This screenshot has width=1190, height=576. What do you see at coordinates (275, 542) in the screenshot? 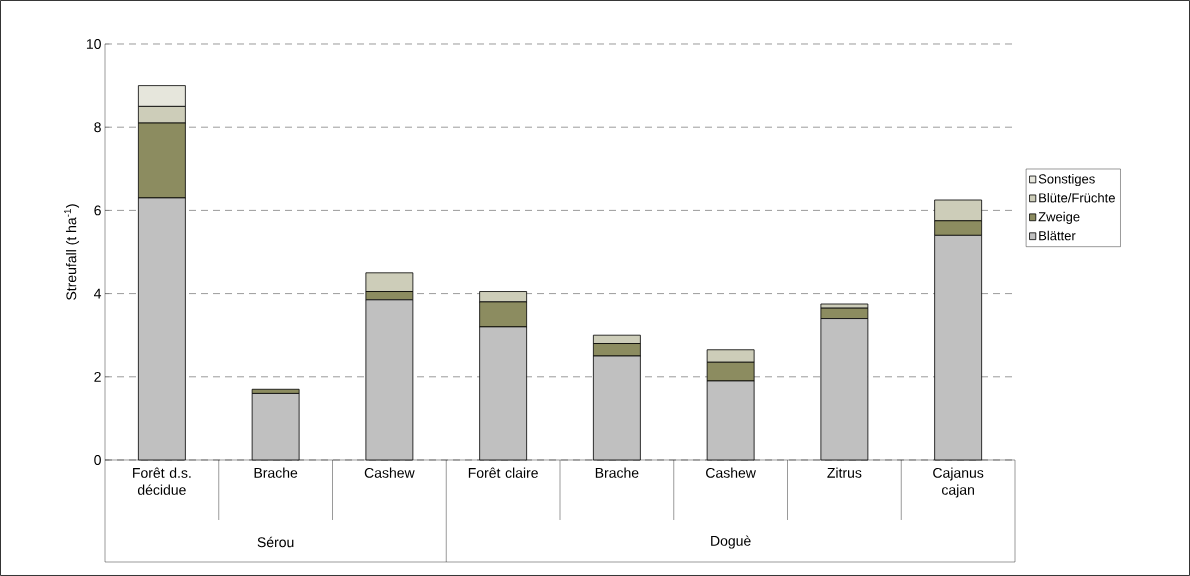
I see `text: Sérou` at bounding box center [275, 542].